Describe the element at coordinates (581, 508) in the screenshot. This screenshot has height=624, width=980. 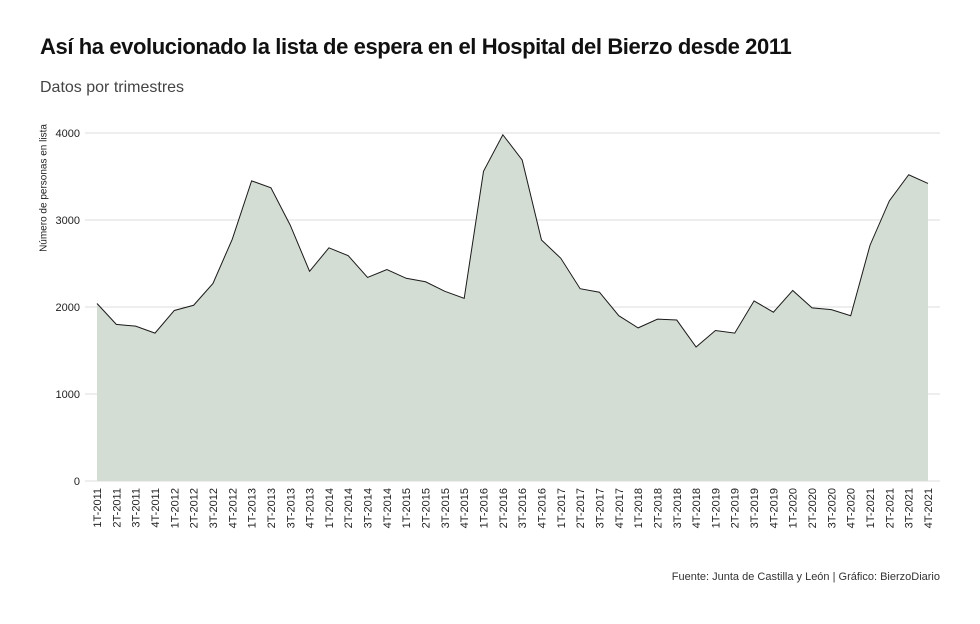
I see `x-tick-label: 2T-2017` at that location.